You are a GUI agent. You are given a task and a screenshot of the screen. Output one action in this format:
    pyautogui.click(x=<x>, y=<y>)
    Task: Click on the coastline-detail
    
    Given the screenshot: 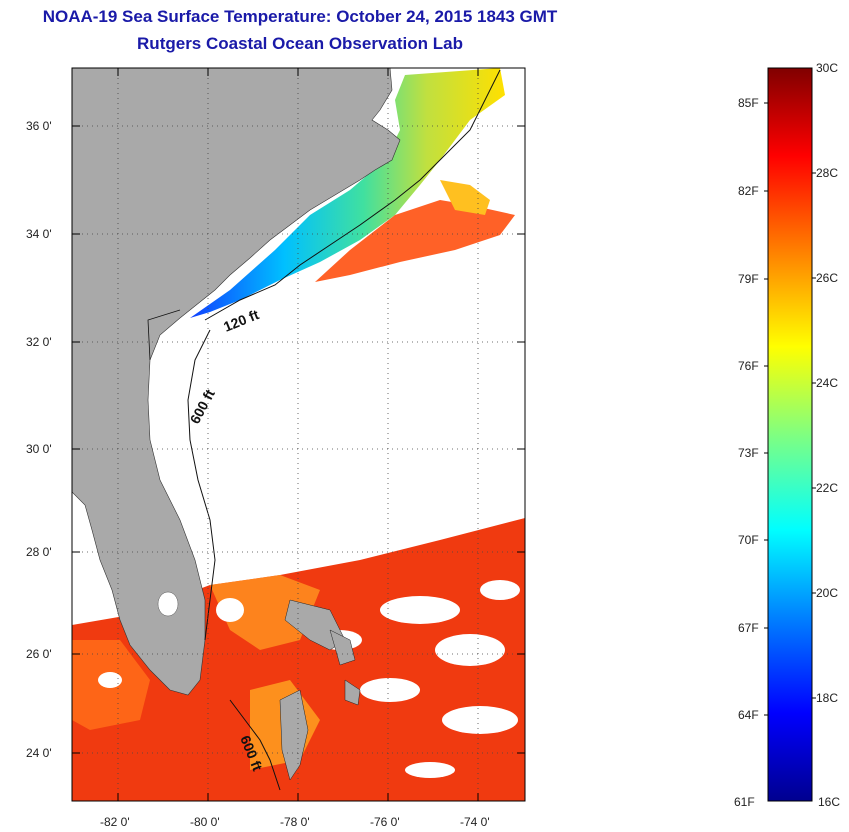 What is the action you would take?
    pyautogui.click(x=164, y=335)
    